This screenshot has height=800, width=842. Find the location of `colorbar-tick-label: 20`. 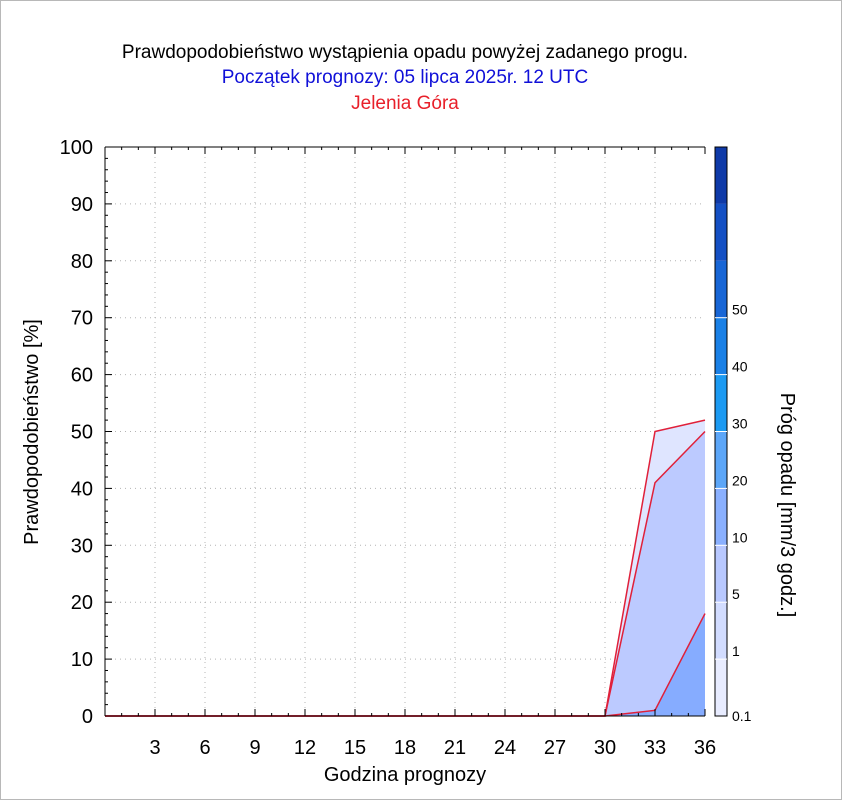

colorbar-tick-label: 20 is located at coordinates (740, 480).